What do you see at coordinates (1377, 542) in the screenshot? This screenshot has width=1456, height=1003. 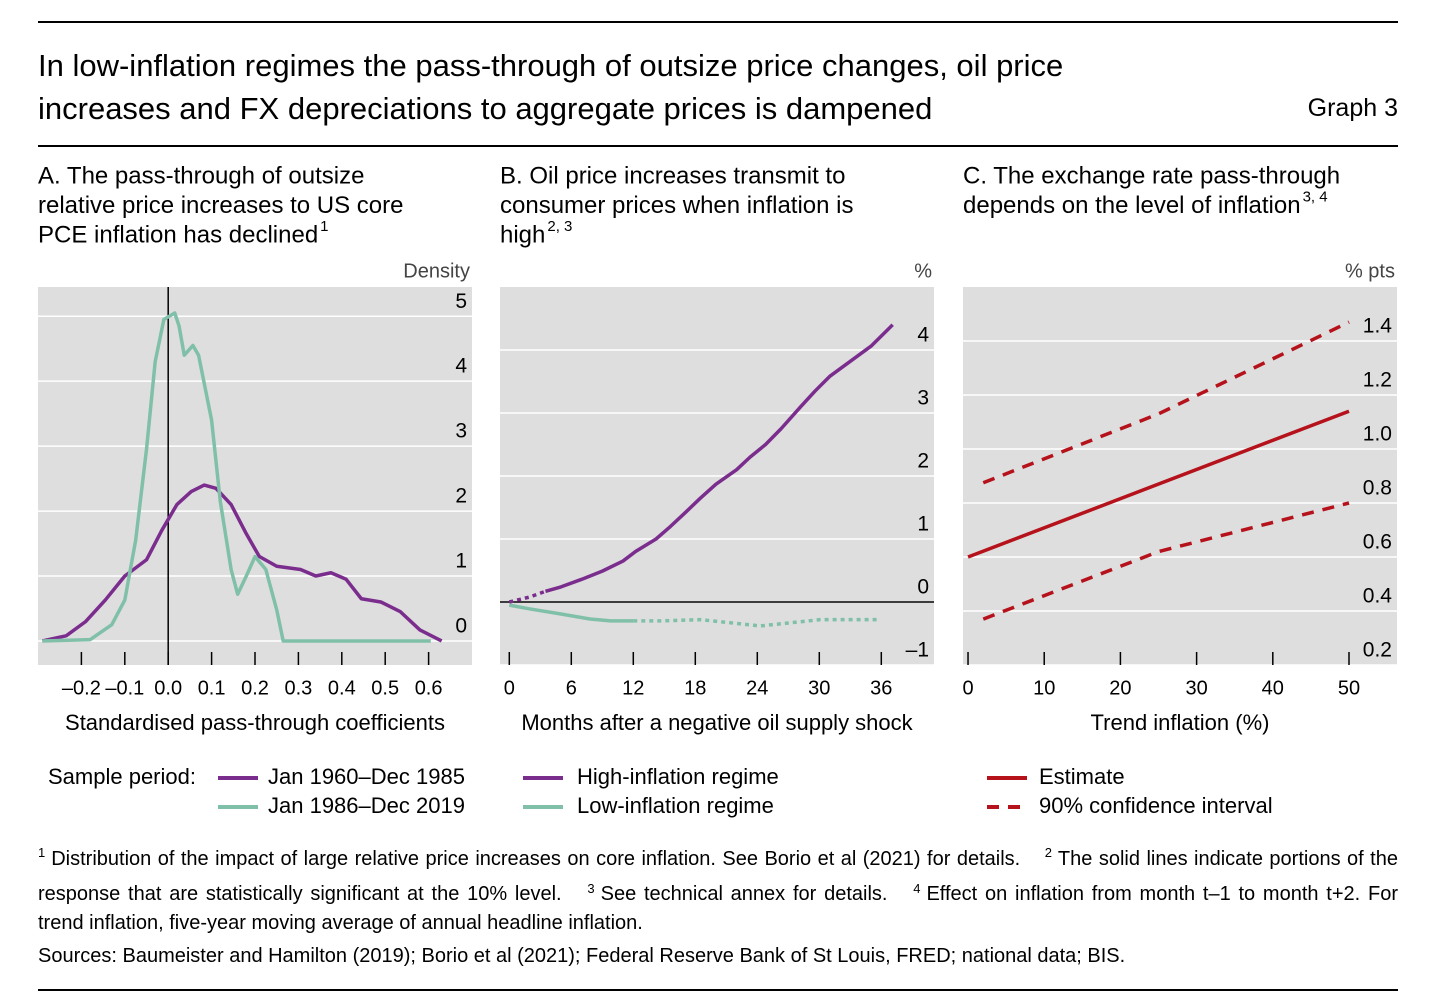 I see `y-tick-label: 0.6` at bounding box center [1377, 542].